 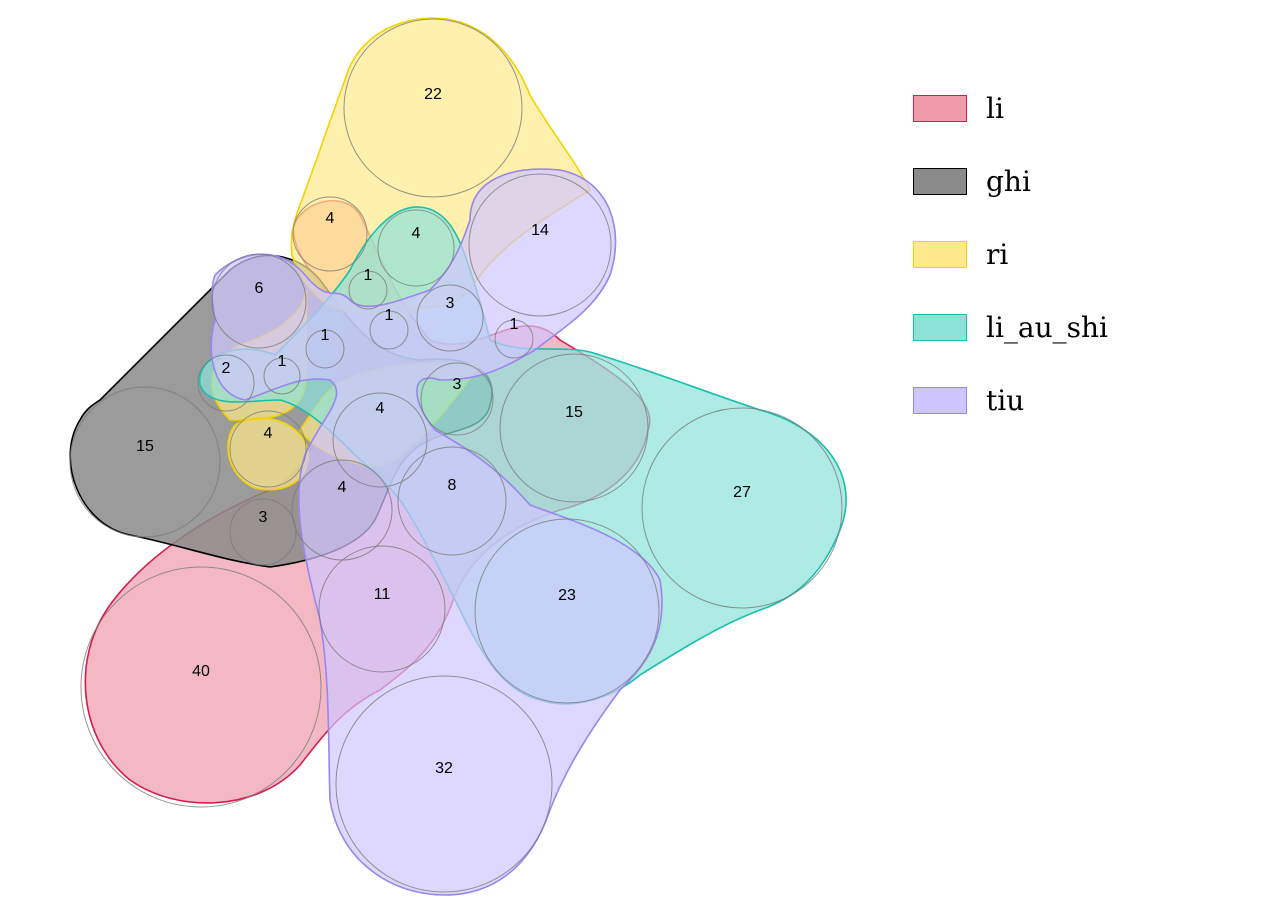 I want to click on legend-item-li: li, so click(x=1010, y=108).